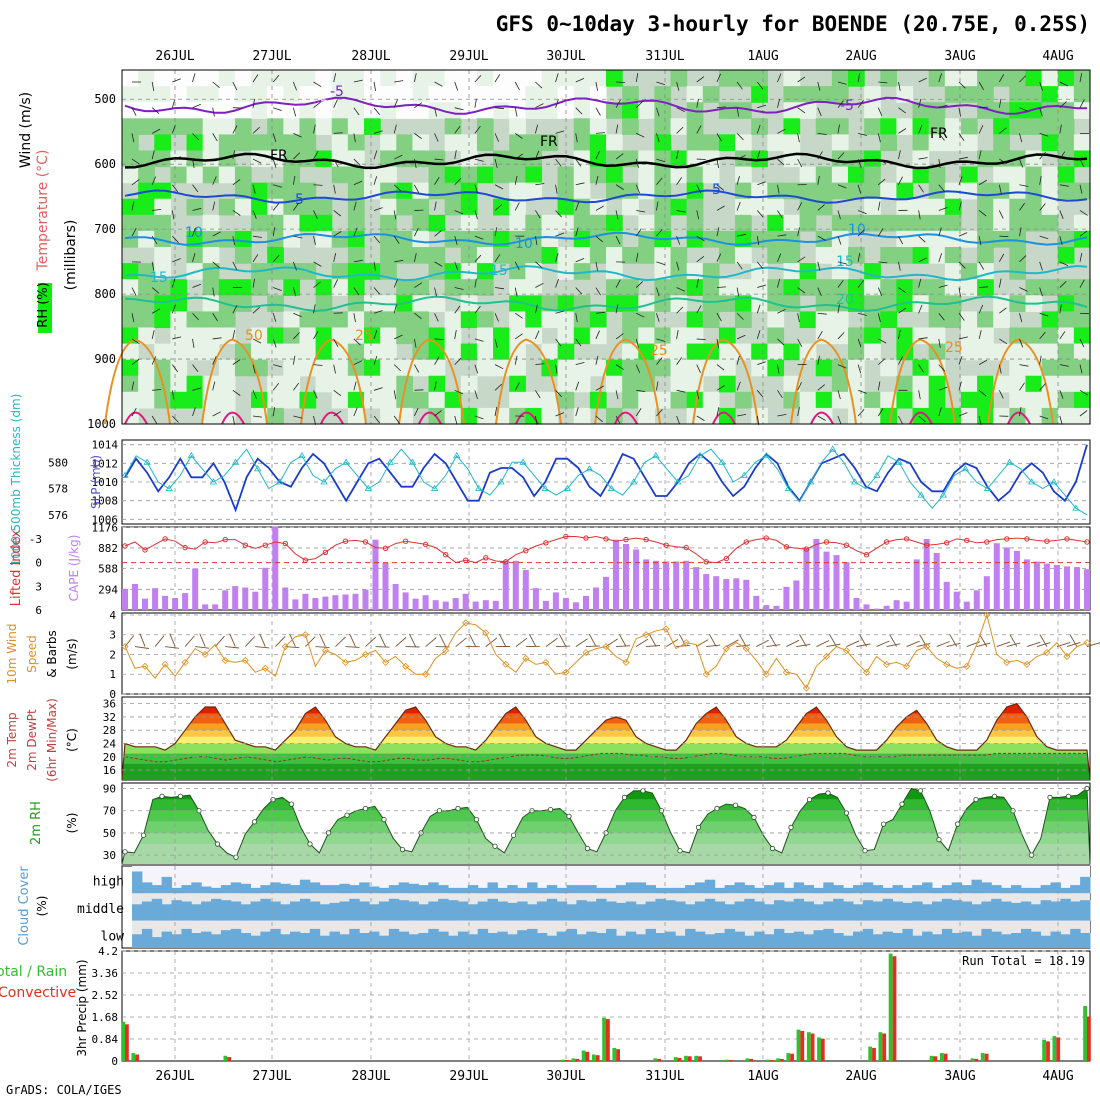  What do you see at coordinates (114, 1061) in the screenshot?
I see `precip-tick: 0` at bounding box center [114, 1061].